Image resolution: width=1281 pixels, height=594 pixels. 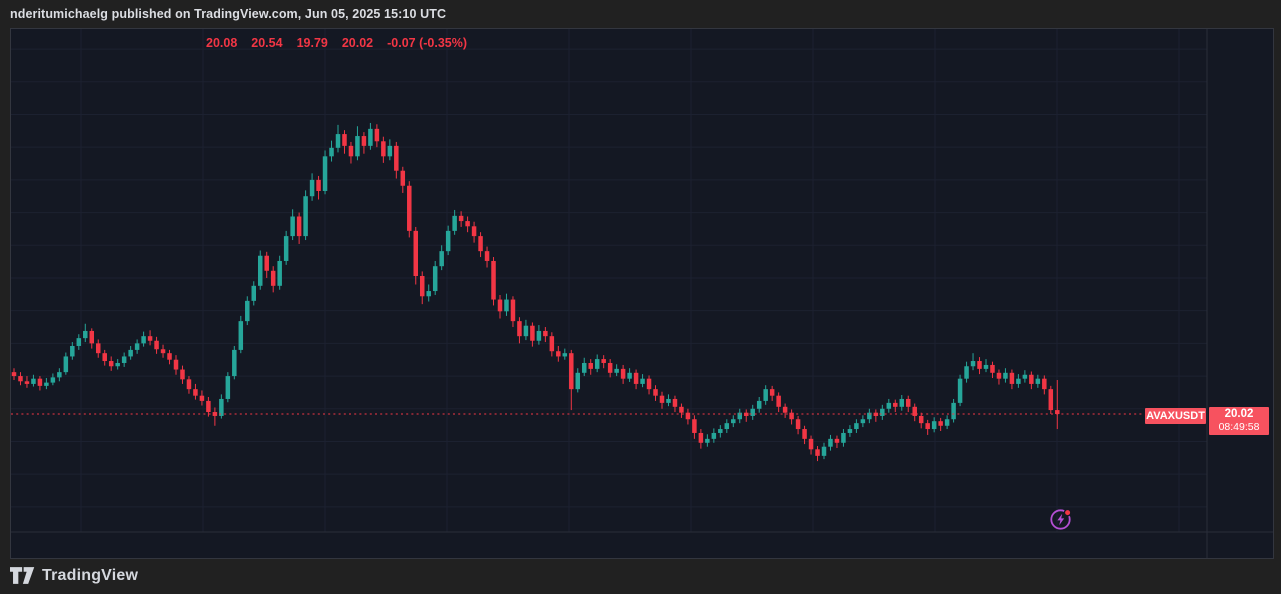 I want to click on ohlc-legend: 20.08 20.54 19.79 20.02 -0.07 (-0.35%), so click(x=336, y=43).